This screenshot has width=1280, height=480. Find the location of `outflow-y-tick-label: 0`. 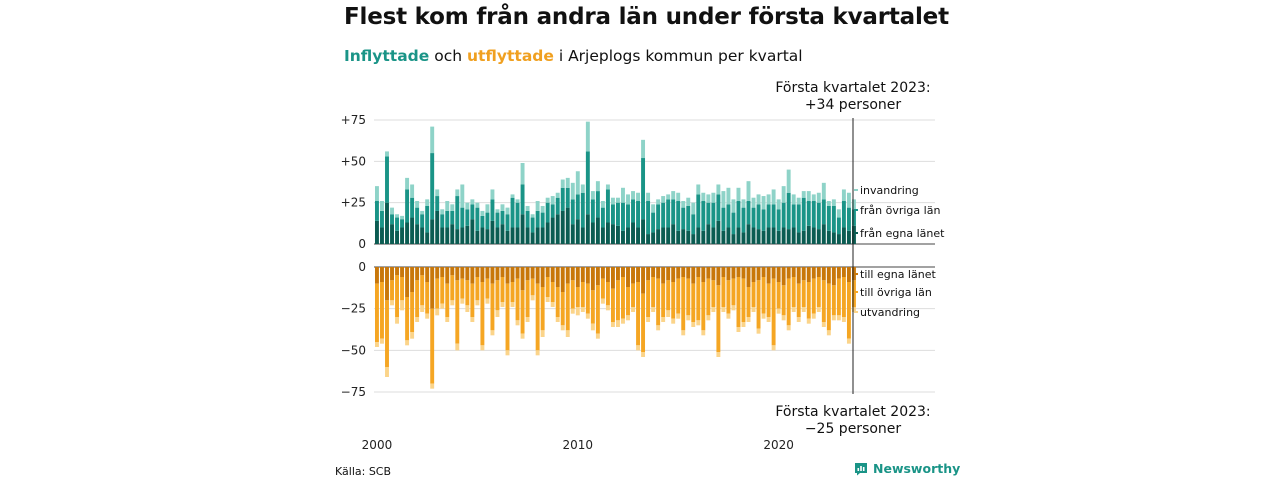

outflow-y-tick-label: 0 is located at coordinates (362, 267).